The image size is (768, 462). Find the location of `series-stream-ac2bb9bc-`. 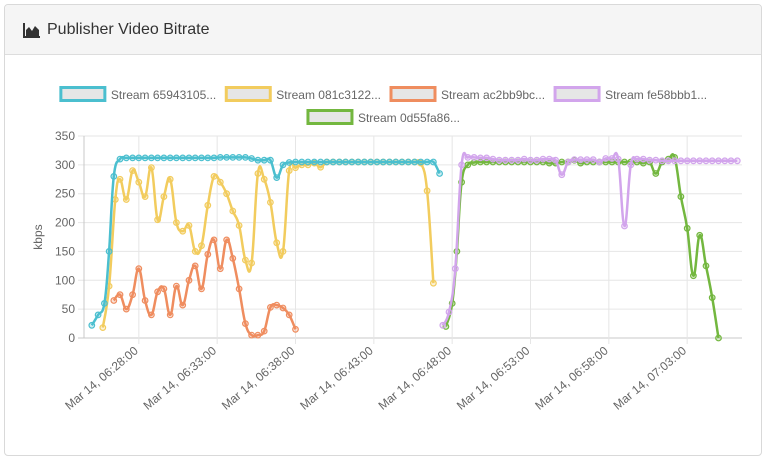

series-stream-ac2bb9bc- is located at coordinates (204, 287).